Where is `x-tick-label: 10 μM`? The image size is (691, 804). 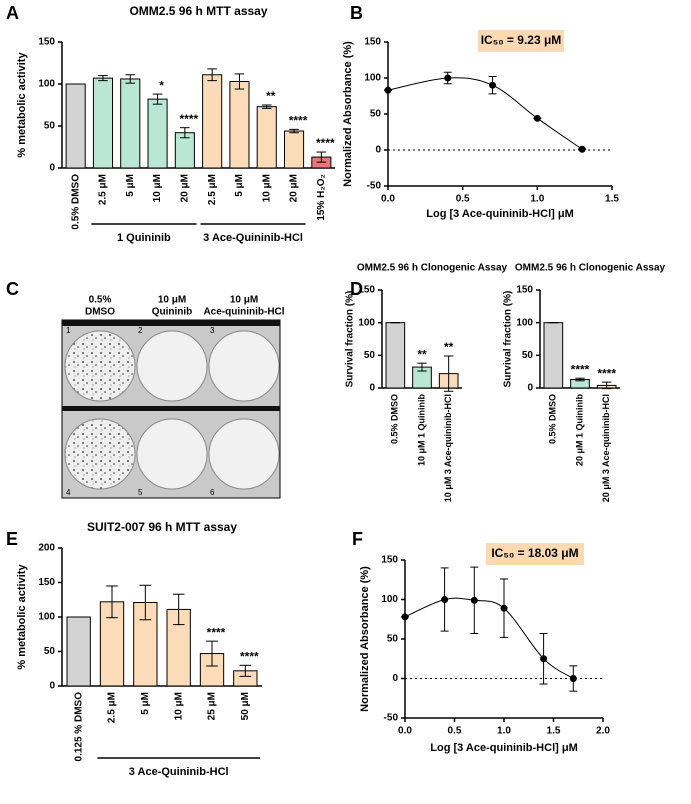 x-tick-label: 10 μM is located at coordinates (266, 188).